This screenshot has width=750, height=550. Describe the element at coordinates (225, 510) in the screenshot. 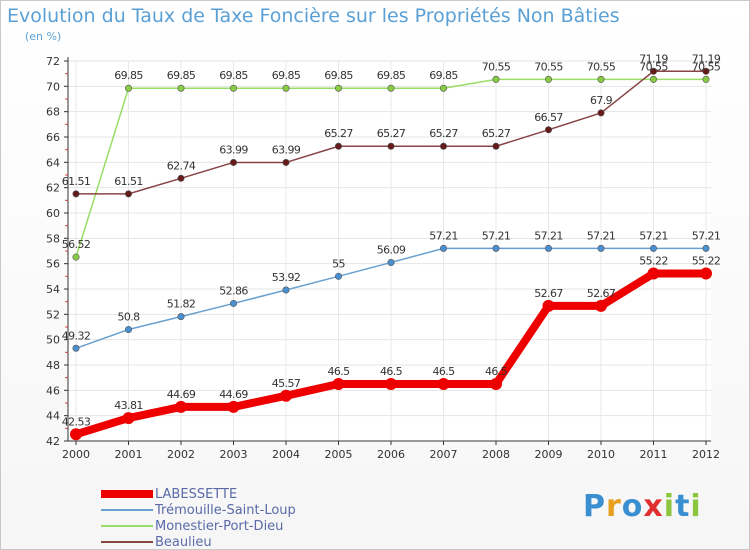

I see `legend-label: Trémouille-Saint-Loup` at that location.